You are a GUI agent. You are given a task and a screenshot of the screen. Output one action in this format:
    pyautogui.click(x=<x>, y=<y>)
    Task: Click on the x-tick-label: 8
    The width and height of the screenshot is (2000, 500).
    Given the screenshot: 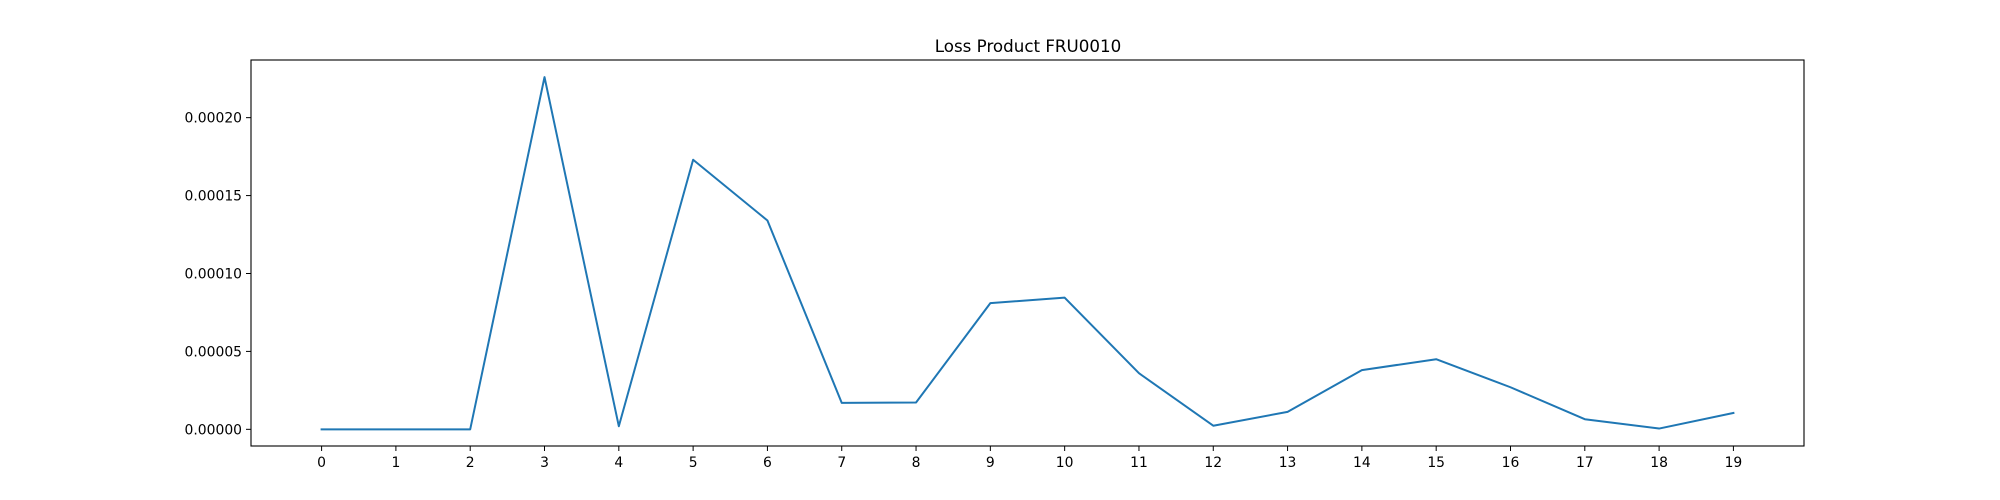 What is the action you would take?
    pyautogui.click(x=916, y=463)
    